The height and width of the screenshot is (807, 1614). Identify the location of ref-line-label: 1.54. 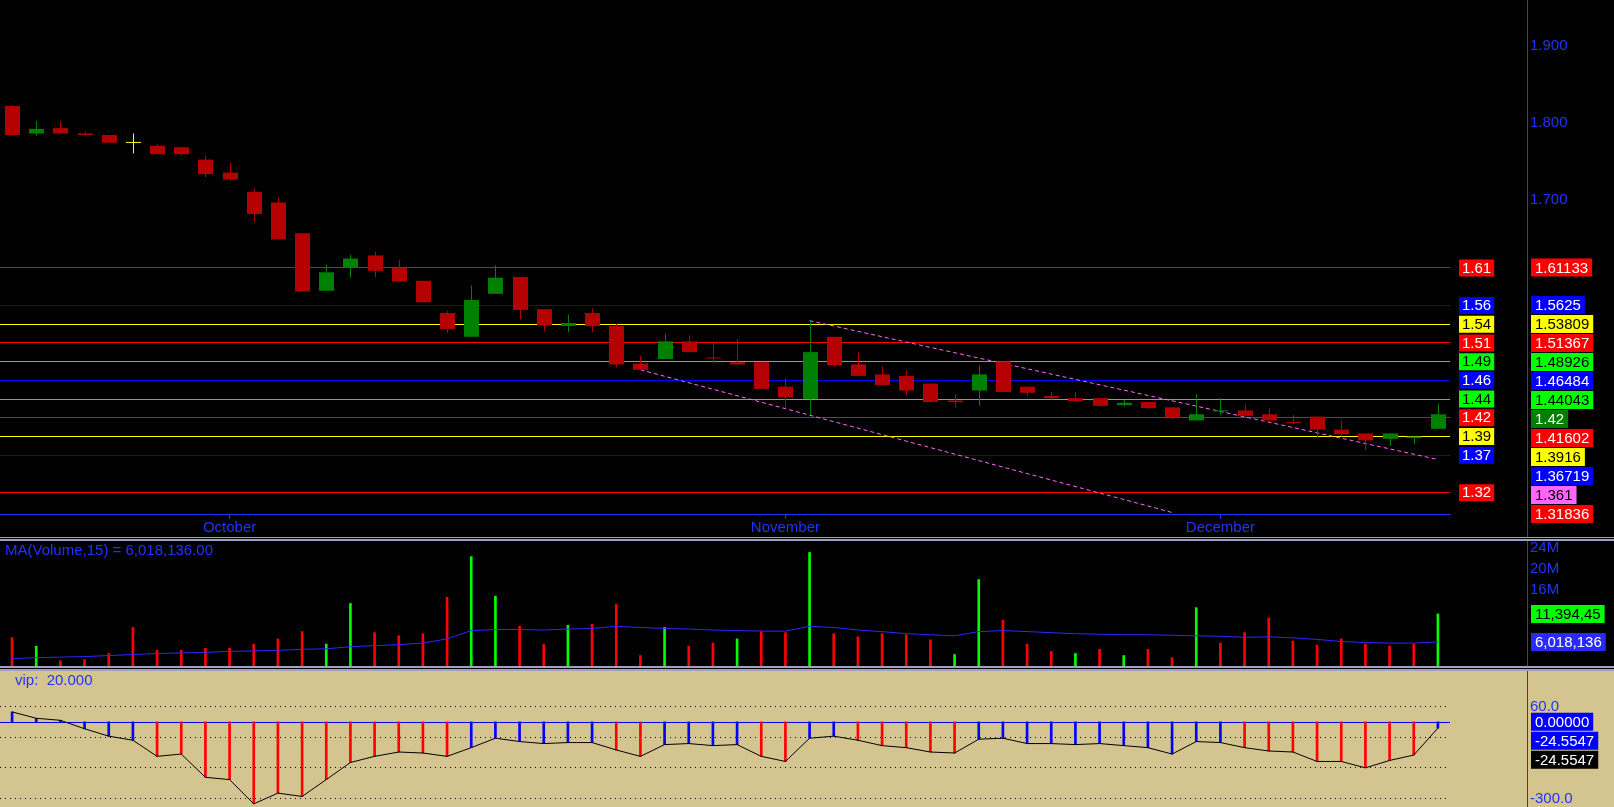
(1477, 323).